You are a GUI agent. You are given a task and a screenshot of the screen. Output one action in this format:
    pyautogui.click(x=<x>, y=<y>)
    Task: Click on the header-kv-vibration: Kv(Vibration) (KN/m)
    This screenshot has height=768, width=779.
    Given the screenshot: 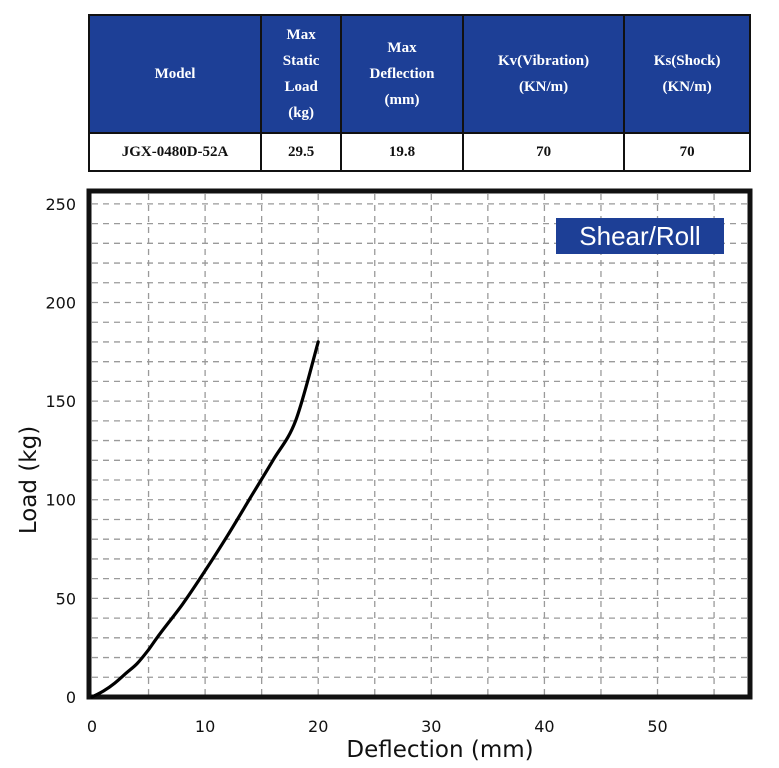 What is the action you would take?
    pyautogui.click(x=543, y=74)
    